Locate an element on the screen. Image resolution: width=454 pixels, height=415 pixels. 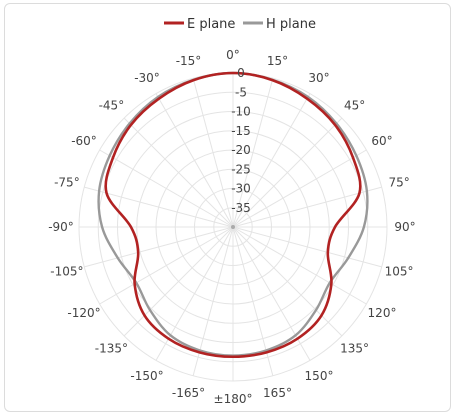
radial-tick-label: -5 is located at coordinates (241, 92).